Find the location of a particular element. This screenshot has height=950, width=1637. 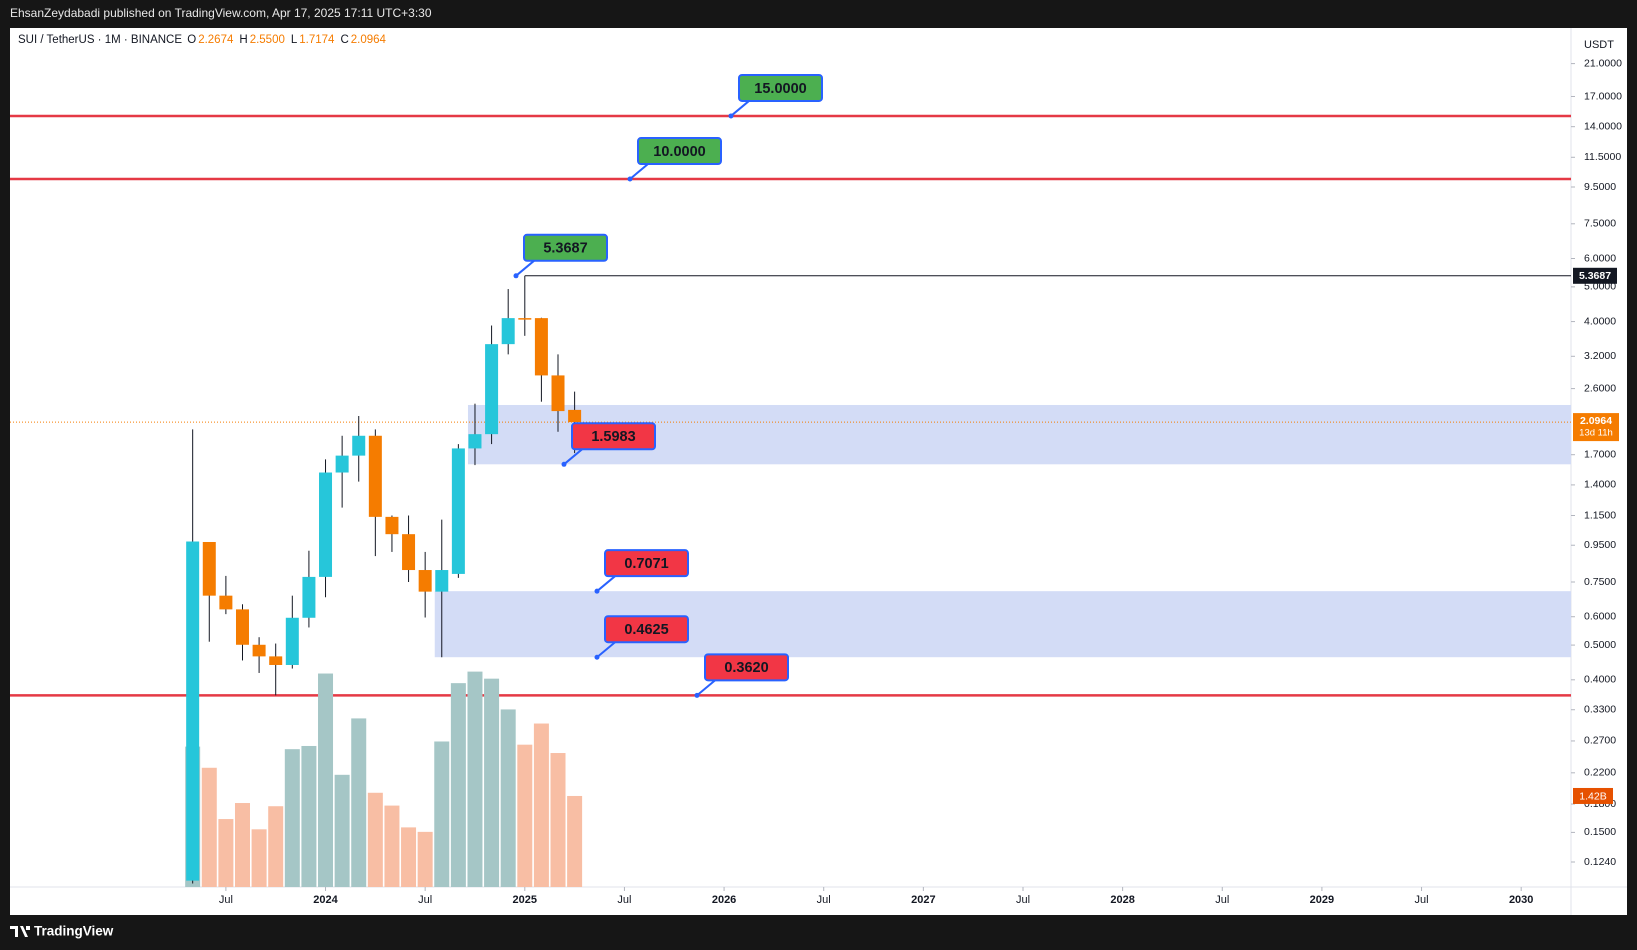

callout-label: 0.3620 is located at coordinates (746, 668).